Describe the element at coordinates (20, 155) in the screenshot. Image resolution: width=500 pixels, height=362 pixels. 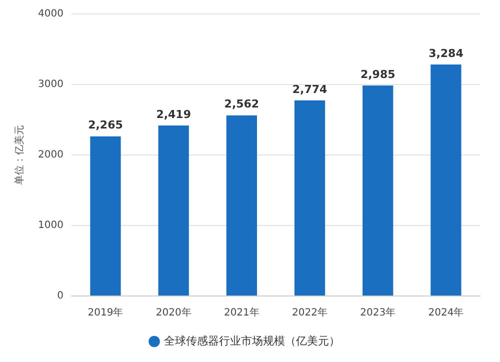
I see `y-axis-title: 单位：亿美元` at that location.